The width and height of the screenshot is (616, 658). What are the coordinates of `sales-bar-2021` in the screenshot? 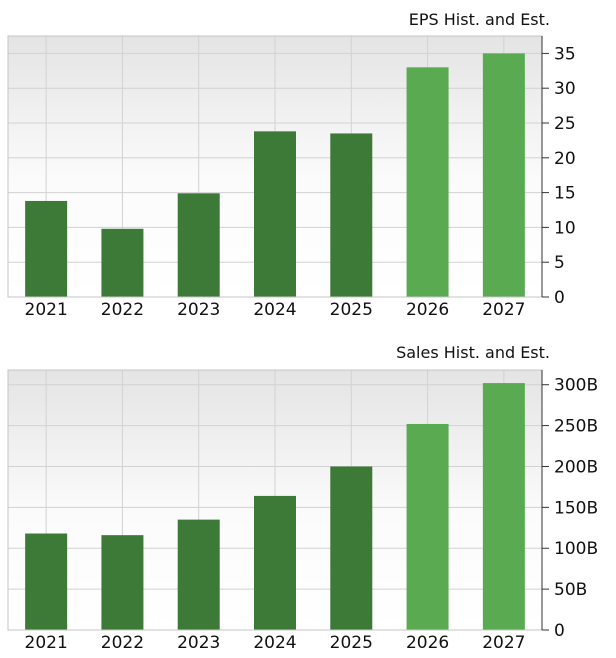 It's located at (46, 581).